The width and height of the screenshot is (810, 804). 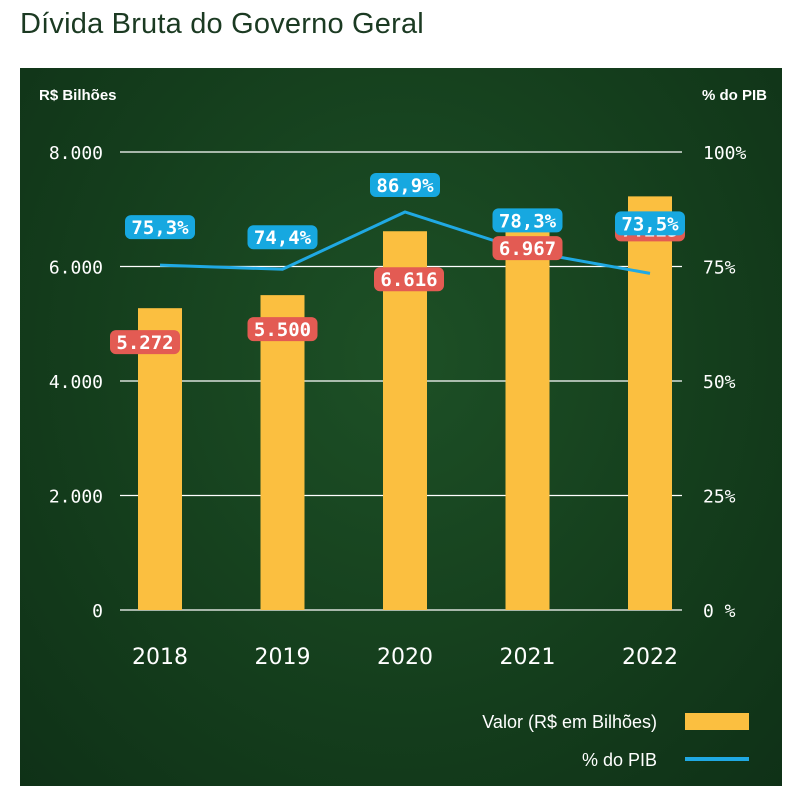 I want to click on legend-swatch-line, so click(x=717, y=759).